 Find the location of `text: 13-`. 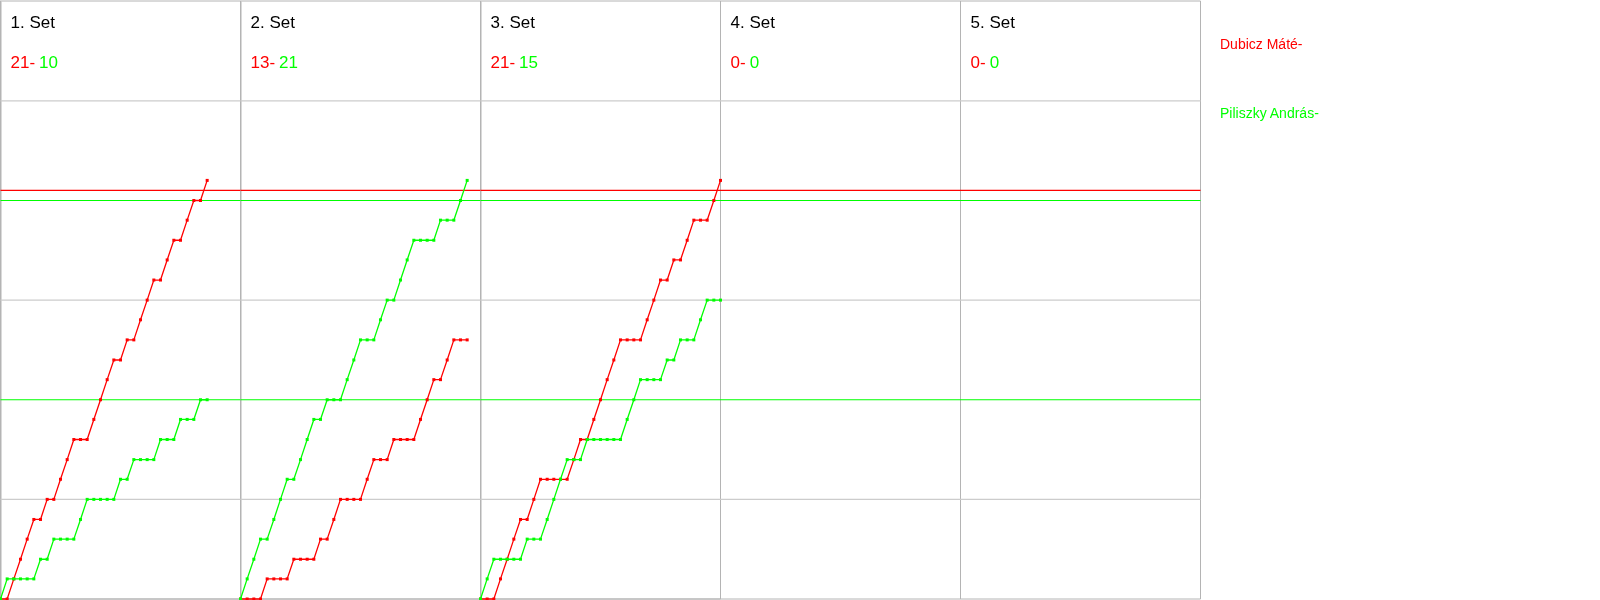

text: 13- is located at coordinates (263, 62).